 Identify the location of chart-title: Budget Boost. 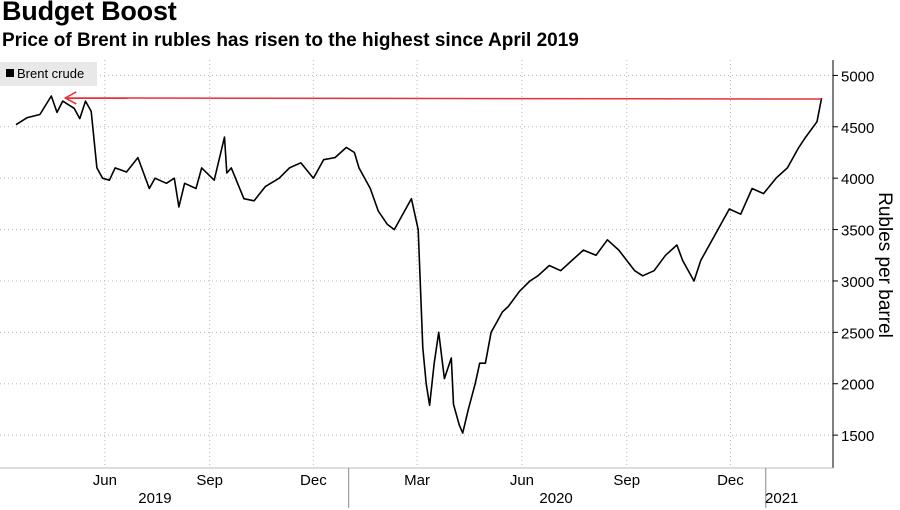
(89, 13).